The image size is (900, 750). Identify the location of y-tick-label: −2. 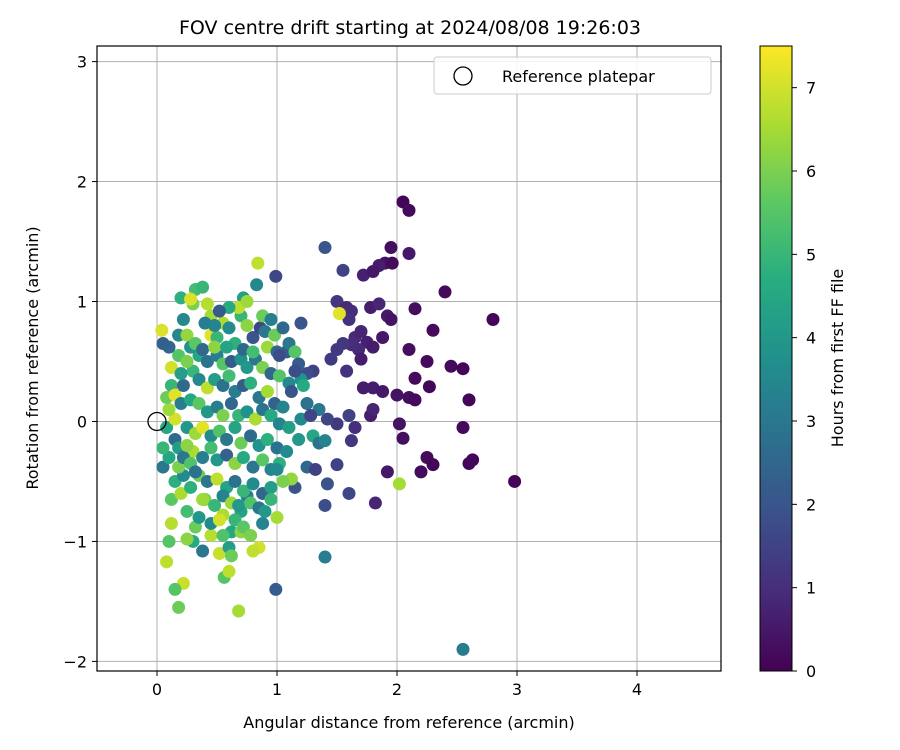
(75, 661).